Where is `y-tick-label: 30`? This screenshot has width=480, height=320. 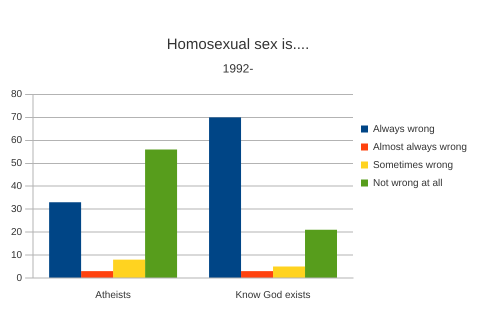
y-tick-label: 30 is located at coordinates (17, 209).